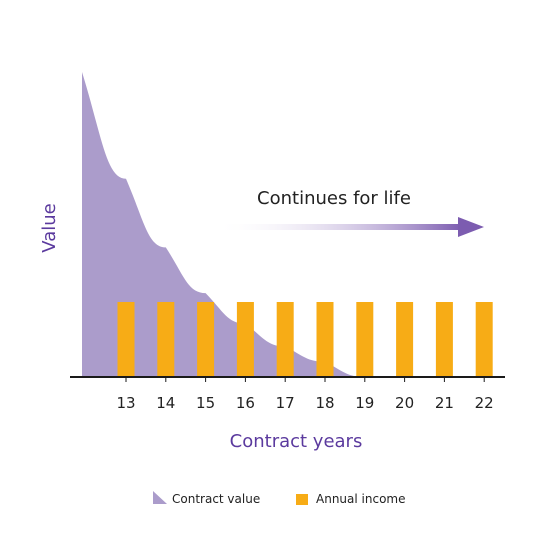 The height and width of the screenshot is (560, 560). I want to click on legend-contract-value-label: Contract value, so click(216, 499).